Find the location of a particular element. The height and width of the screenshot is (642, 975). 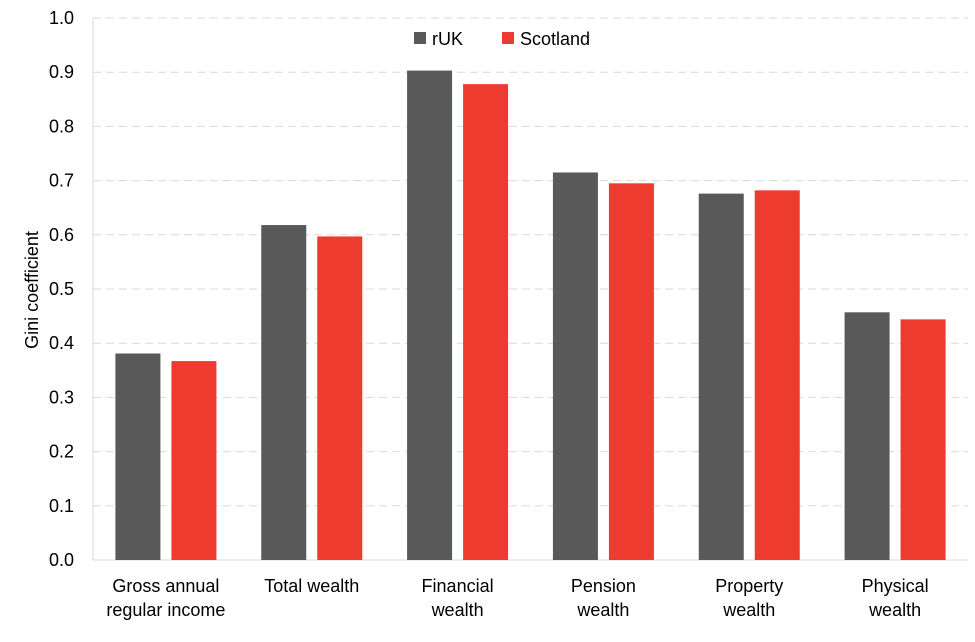

y-tick-label: 0.6 is located at coordinates (61, 235).